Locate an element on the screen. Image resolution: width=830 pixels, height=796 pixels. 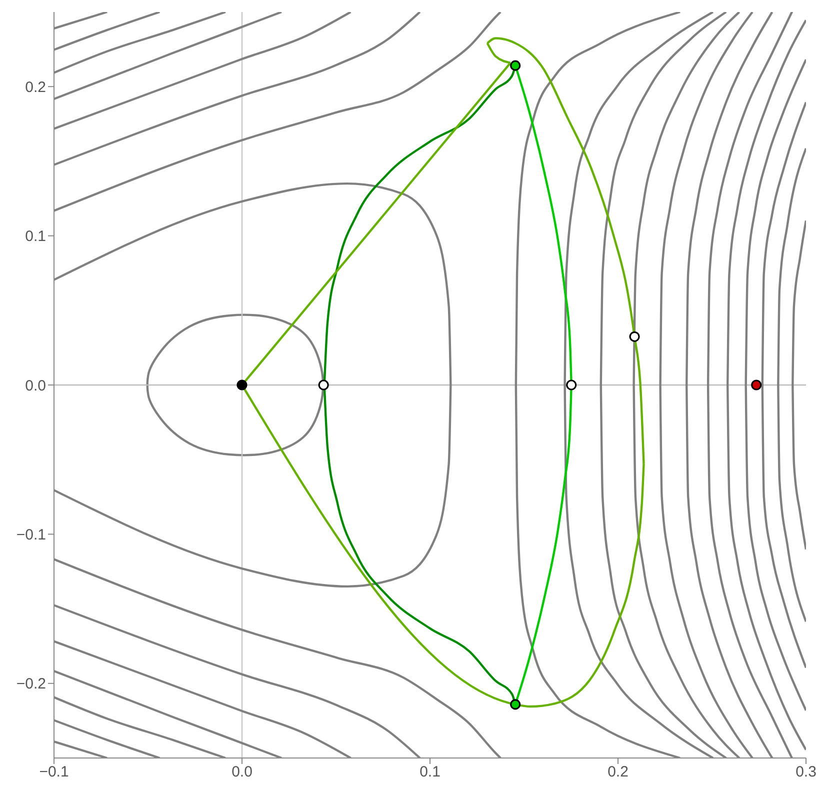
y-tick-label: 0.1 is located at coordinates (35, 237).